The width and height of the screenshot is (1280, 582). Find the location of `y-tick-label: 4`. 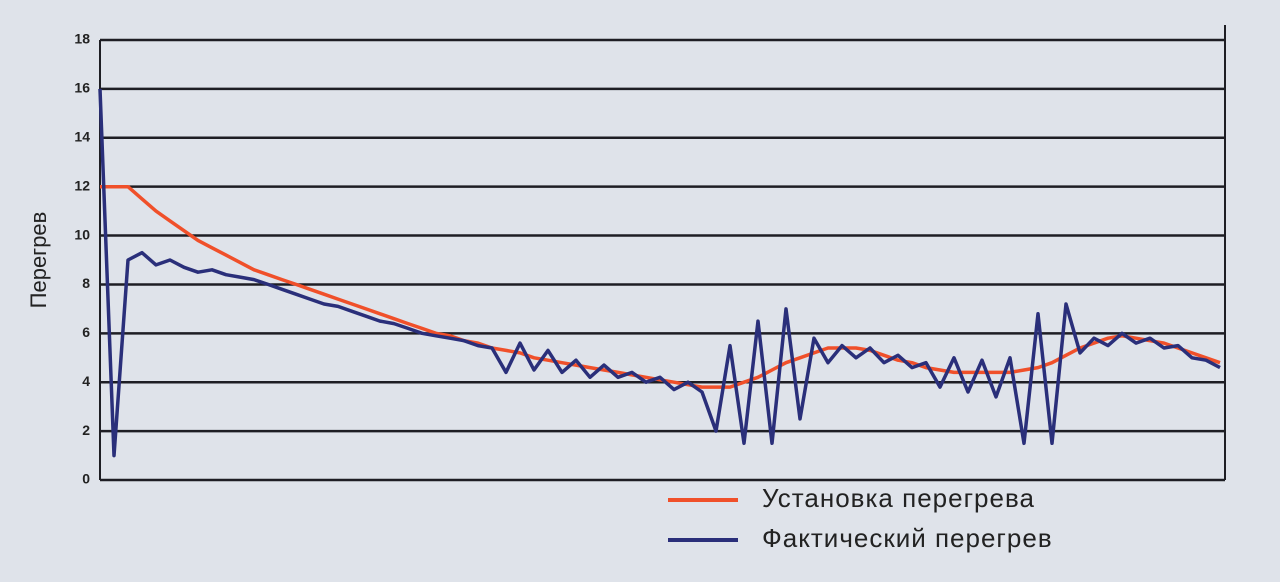

y-tick-label: 4 is located at coordinates (86, 381).